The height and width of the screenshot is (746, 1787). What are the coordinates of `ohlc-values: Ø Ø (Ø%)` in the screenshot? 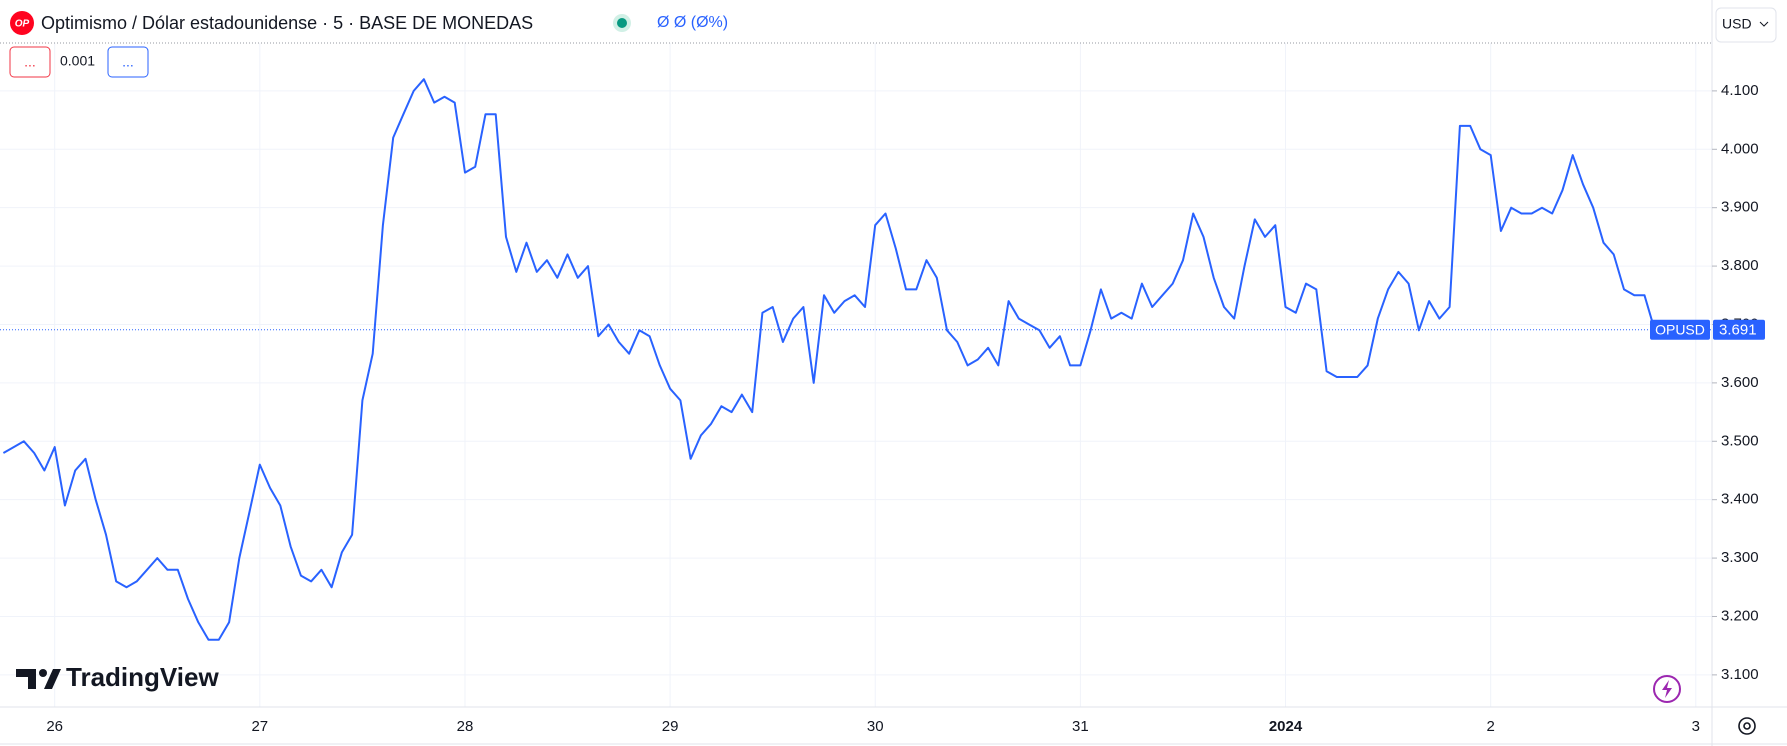 It's located at (692, 22).